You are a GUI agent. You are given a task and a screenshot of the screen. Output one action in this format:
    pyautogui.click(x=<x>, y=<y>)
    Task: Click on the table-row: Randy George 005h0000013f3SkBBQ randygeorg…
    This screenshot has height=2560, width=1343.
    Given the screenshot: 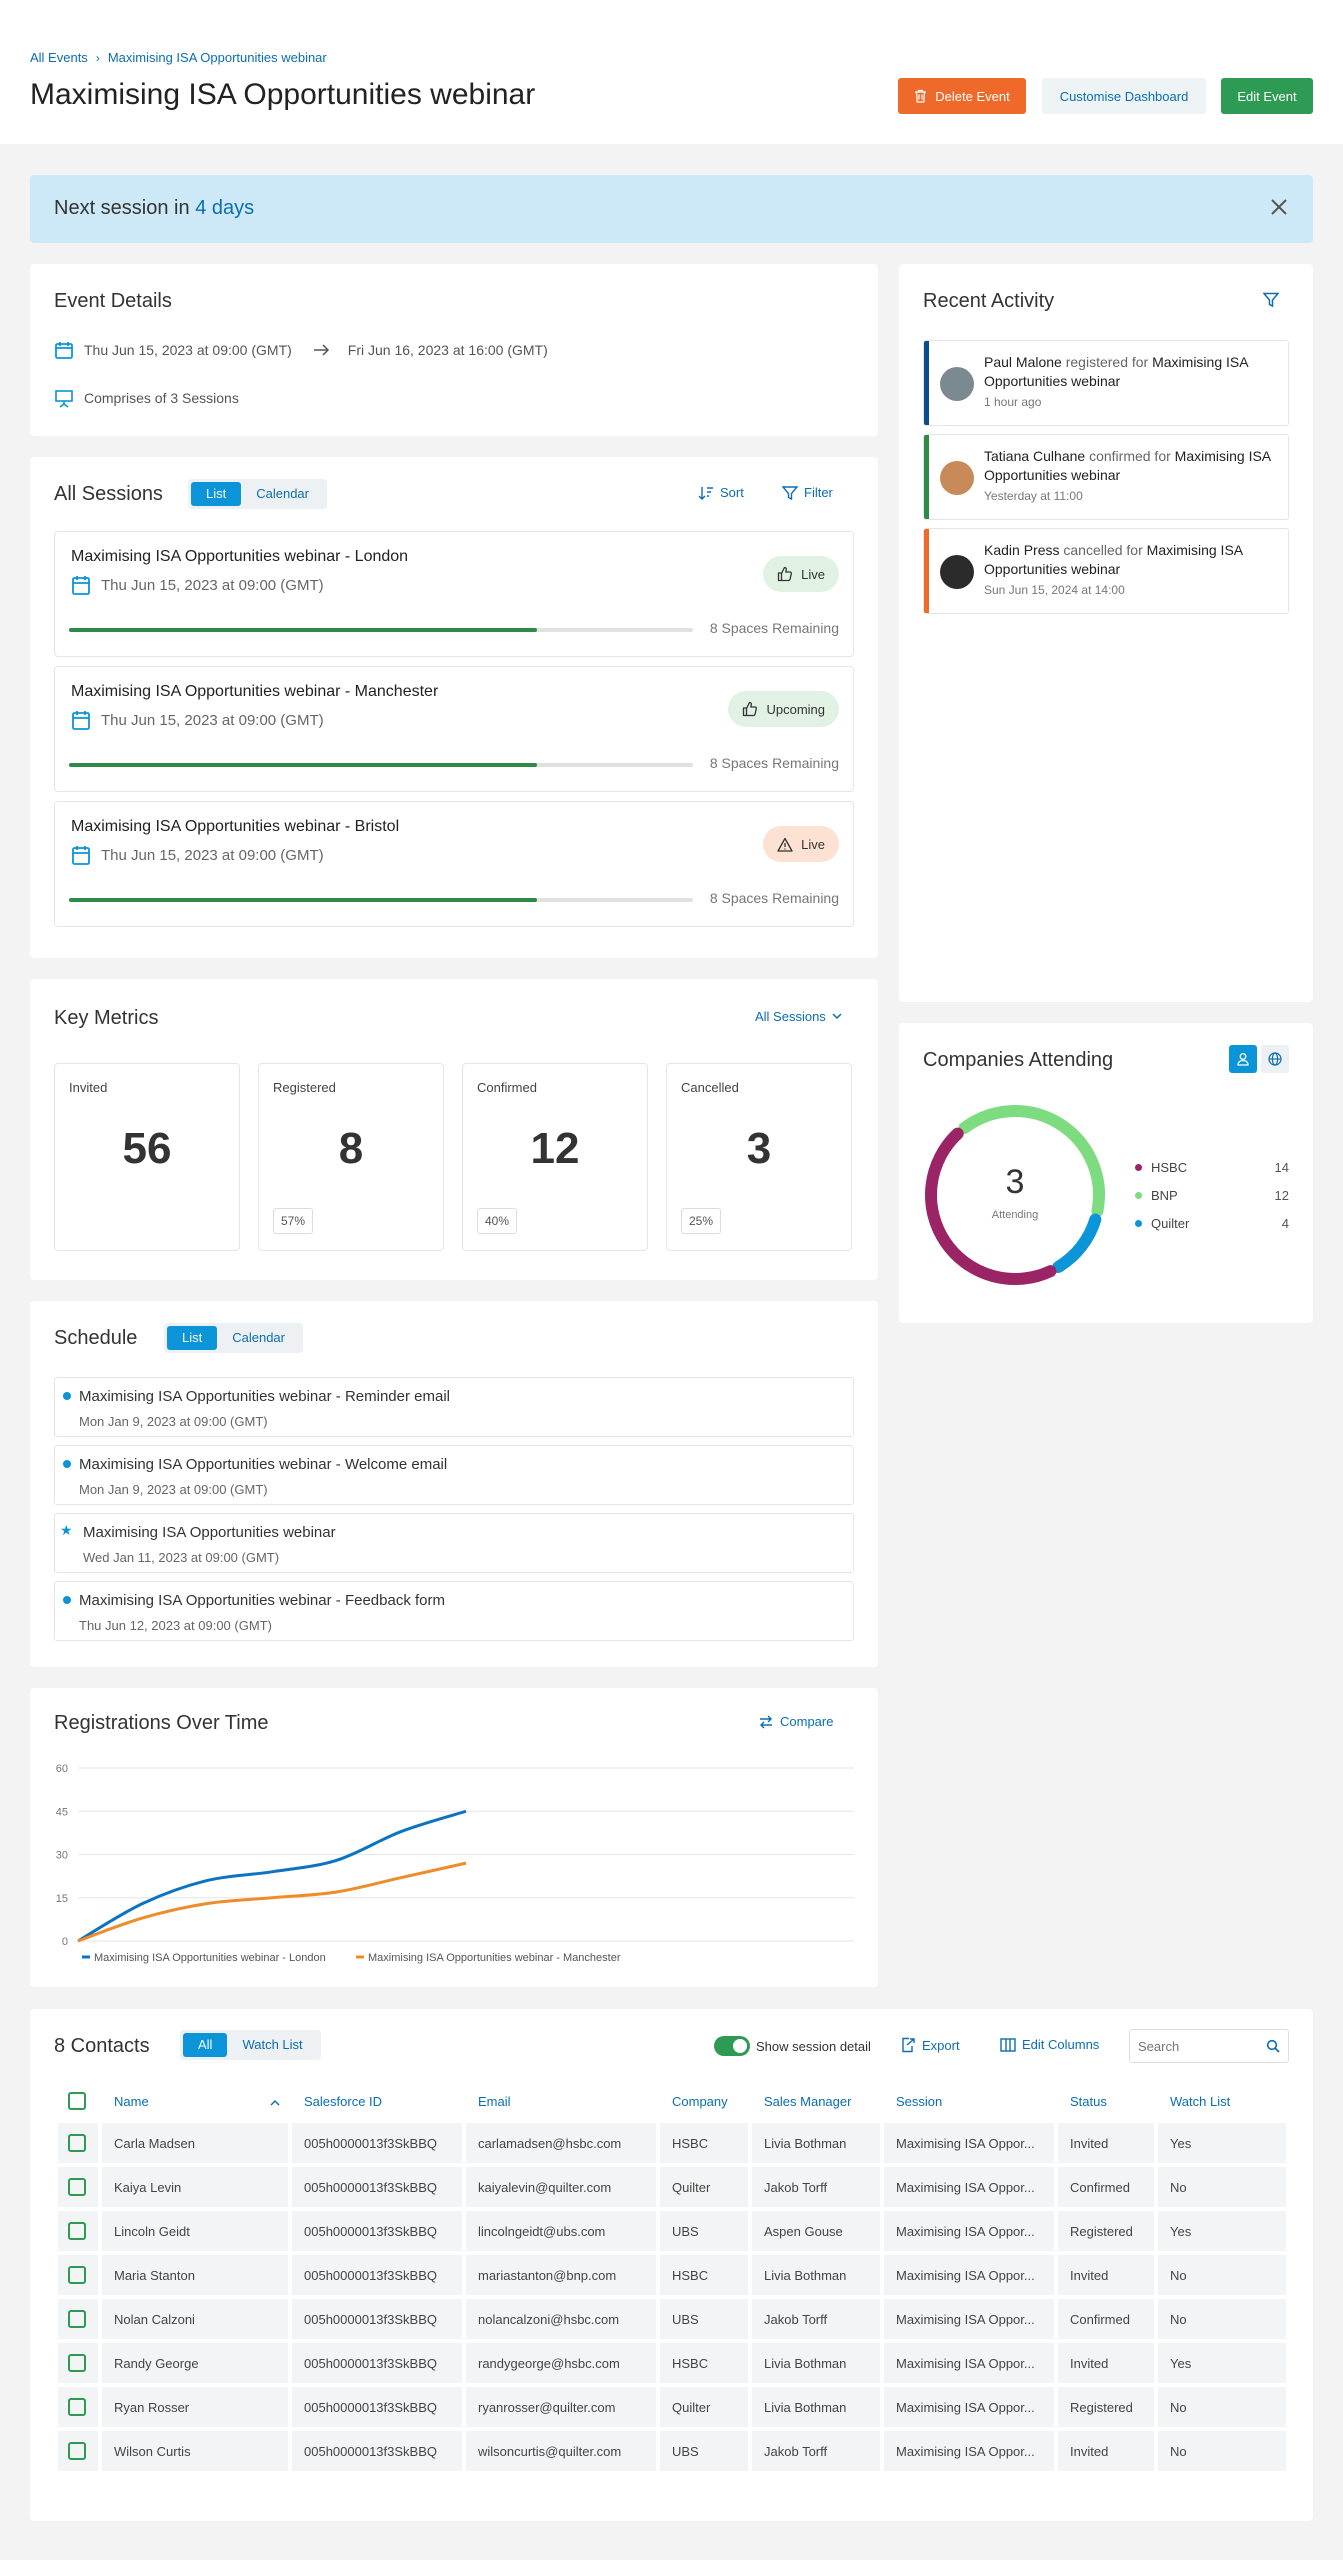 What is the action you would take?
    pyautogui.click(x=672, y=2363)
    